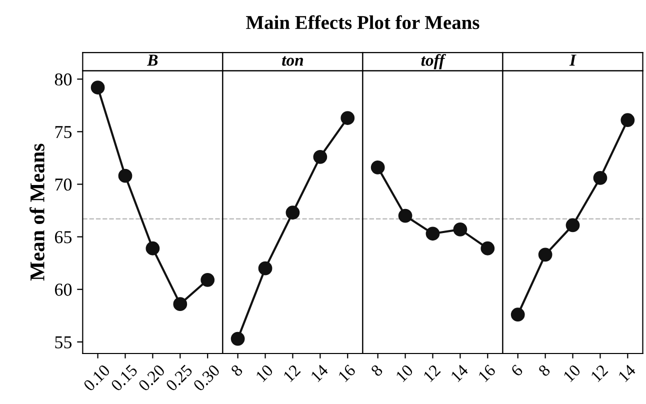 The image size is (646, 404). I want to click on y-tick-label: 55, so click(63, 342).